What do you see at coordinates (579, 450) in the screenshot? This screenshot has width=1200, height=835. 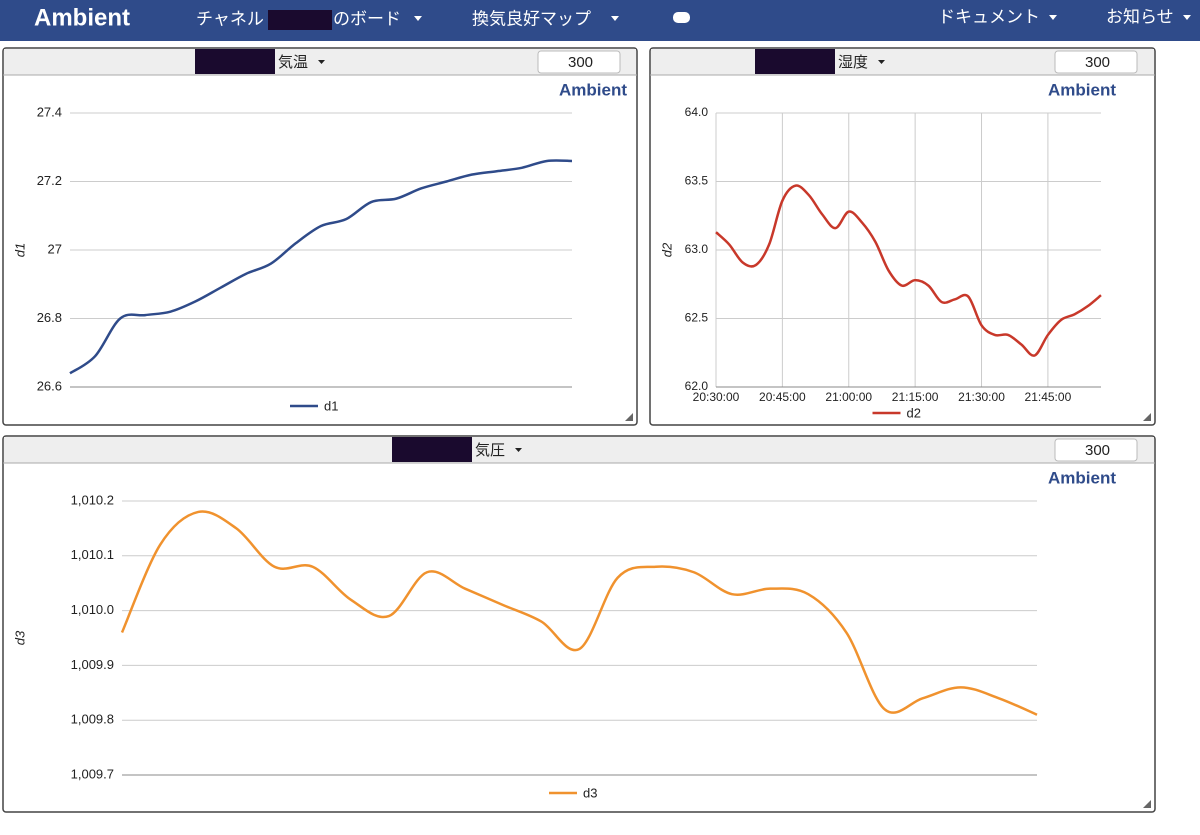 I see `panel-header` at bounding box center [579, 450].